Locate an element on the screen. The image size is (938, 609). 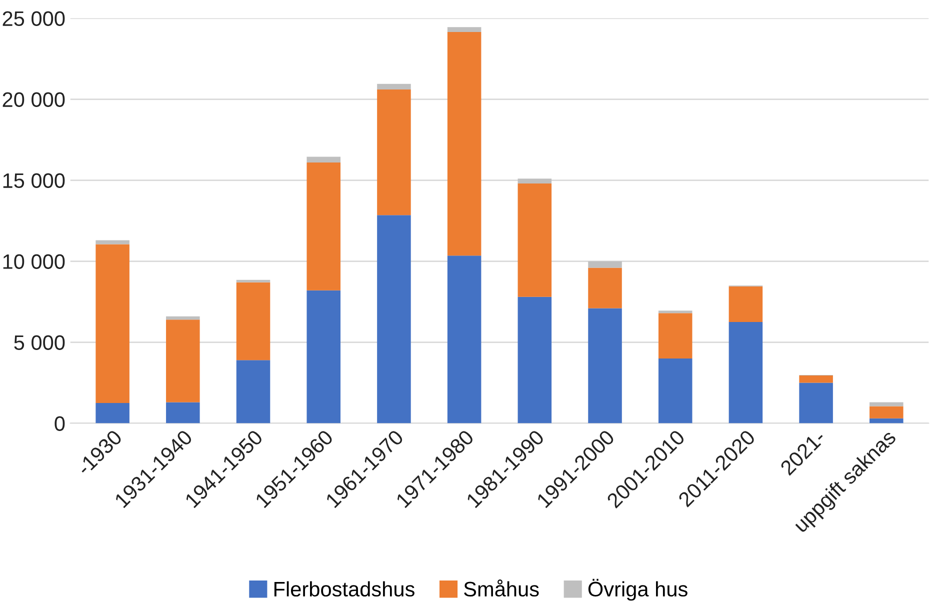
y-tick-label: 5 000 is located at coordinates (39, 342).